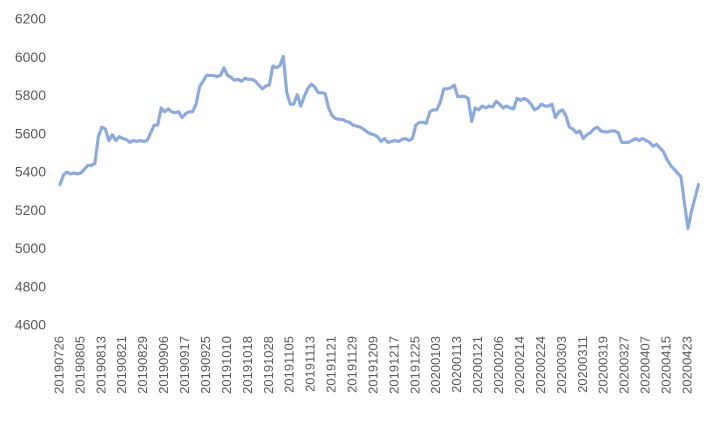 The width and height of the screenshot is (718, 423). What do you see at coordinates (310, 364) in the screenshot?
I see `x-tick-label: 20191113` at bounding box center [310, 364].